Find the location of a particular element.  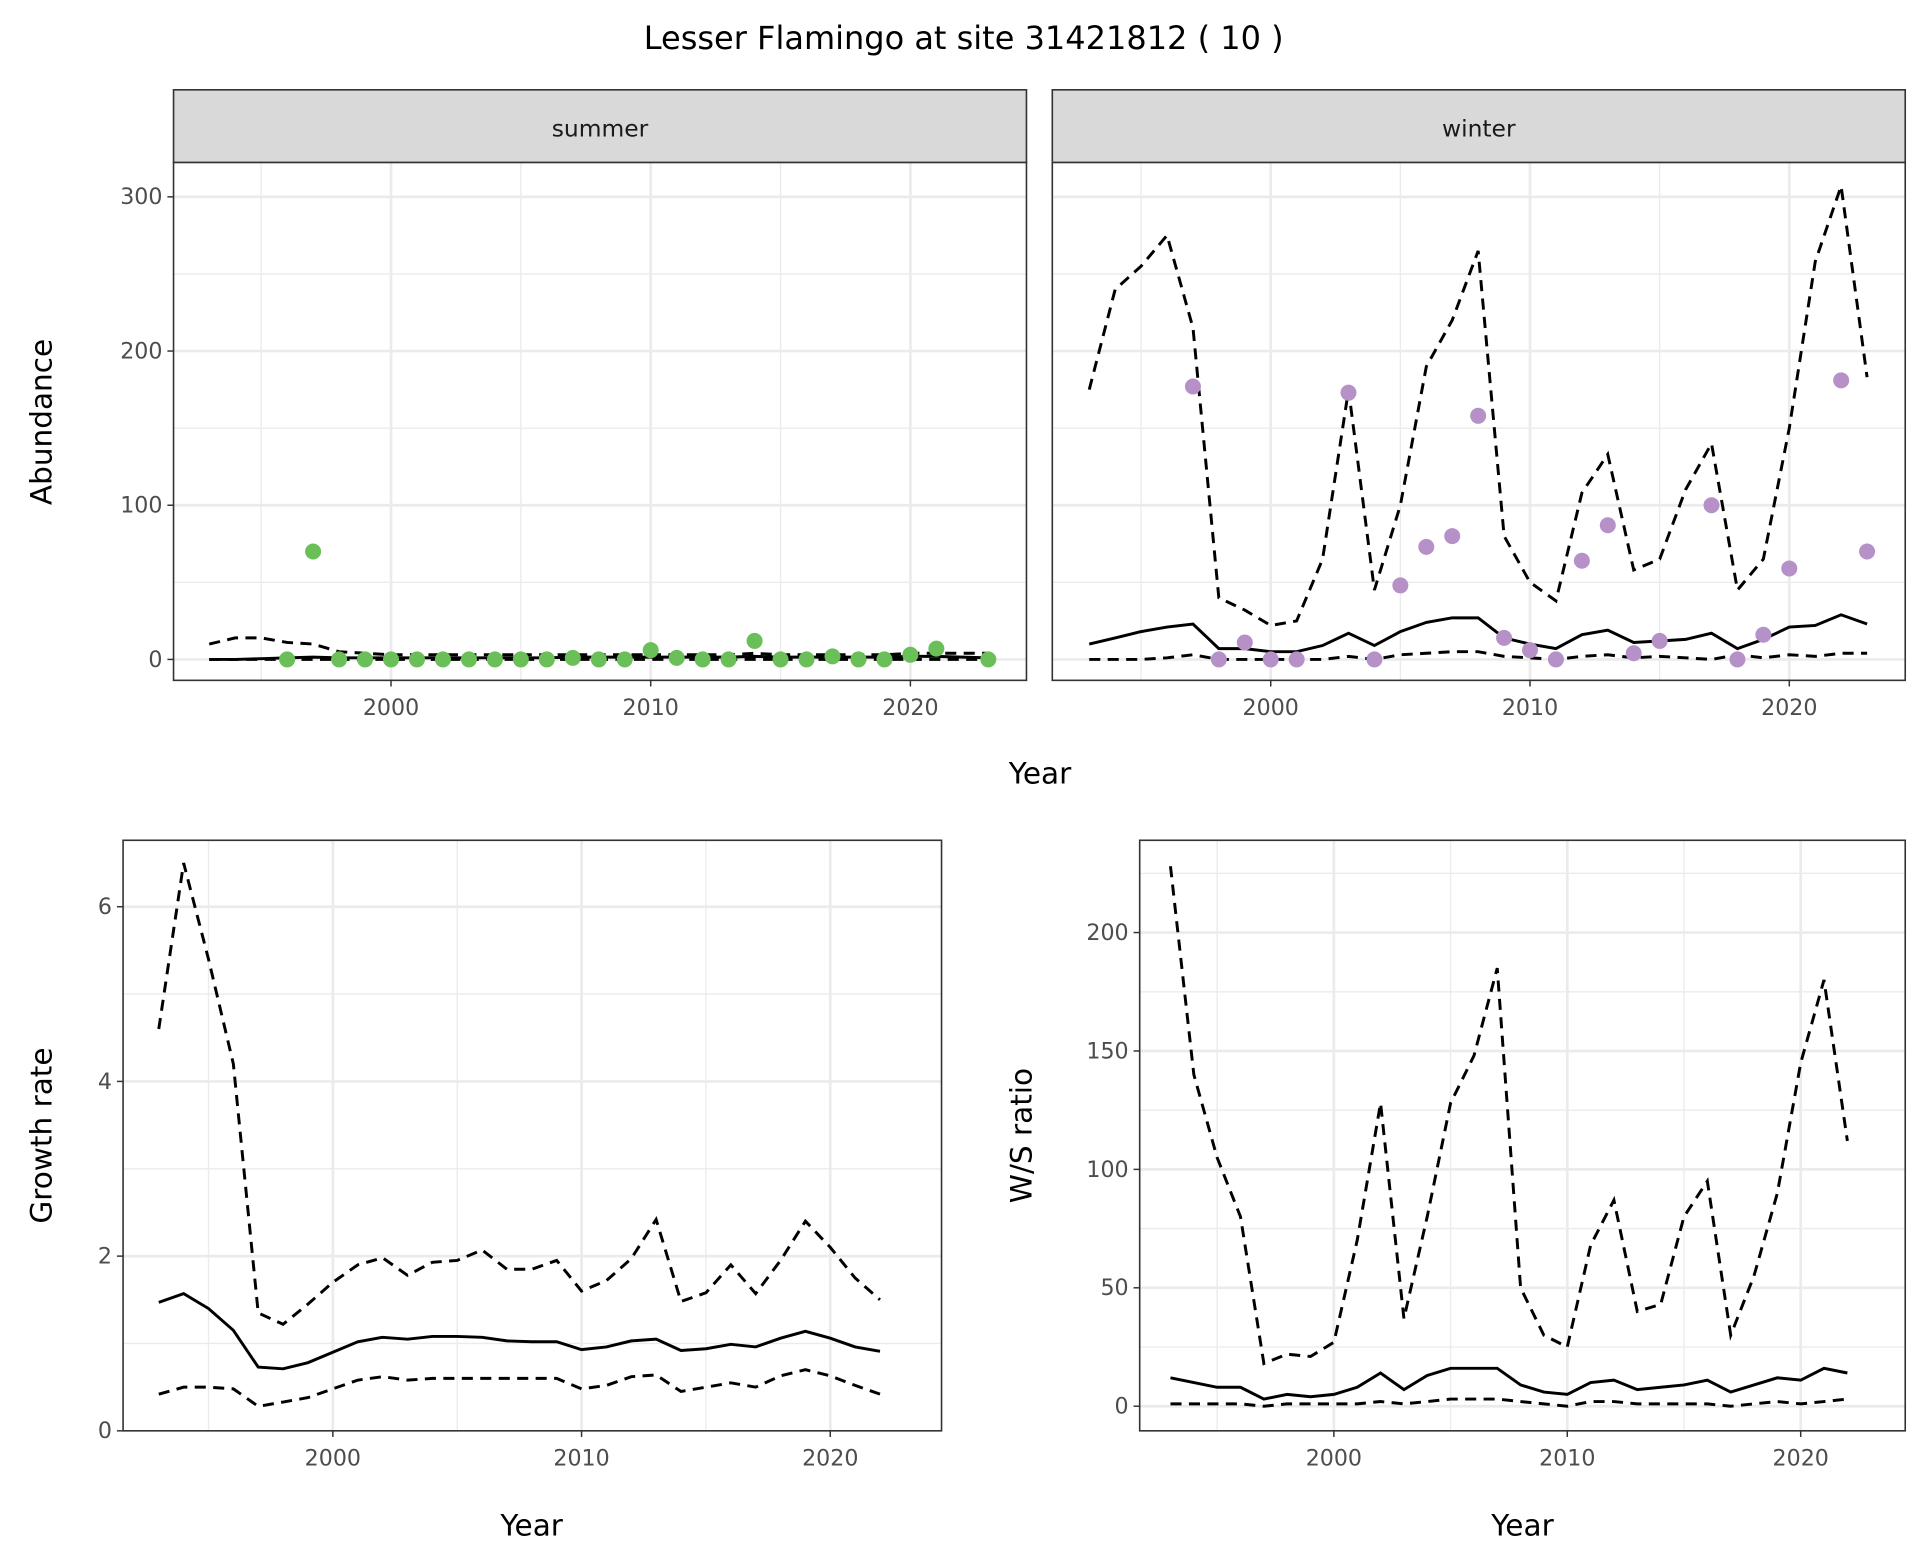

y-tick-label: 100 is located at coordinates (141, 506).